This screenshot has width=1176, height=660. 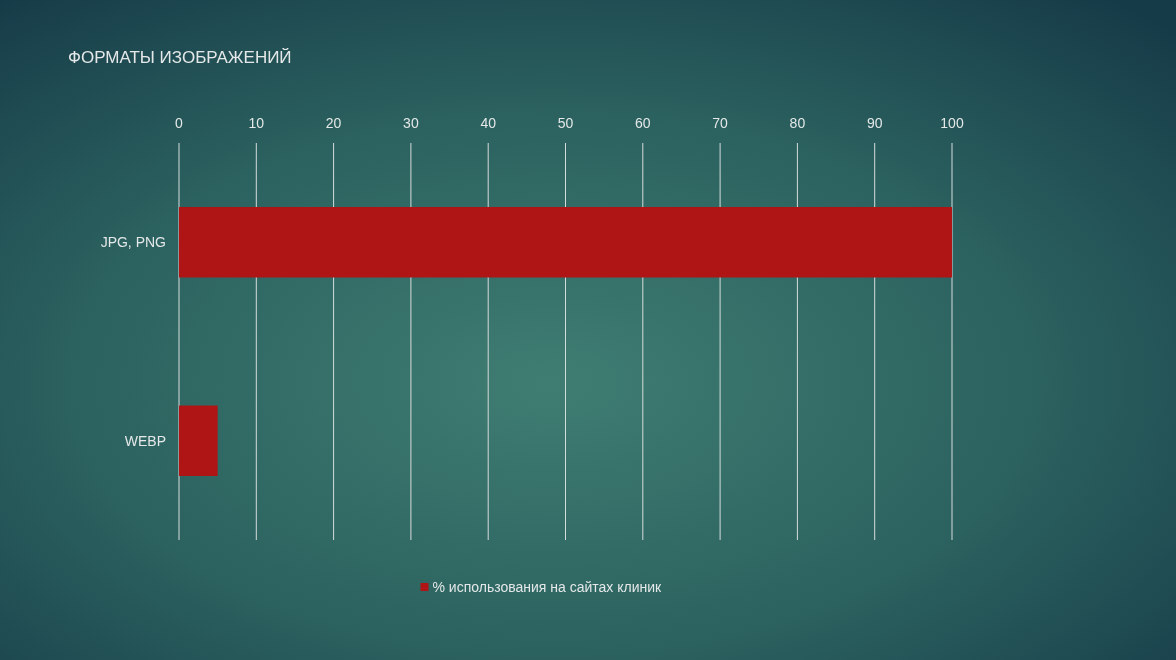 I want to click on y-tick-label: WEBP, so click(x=145, y=440).